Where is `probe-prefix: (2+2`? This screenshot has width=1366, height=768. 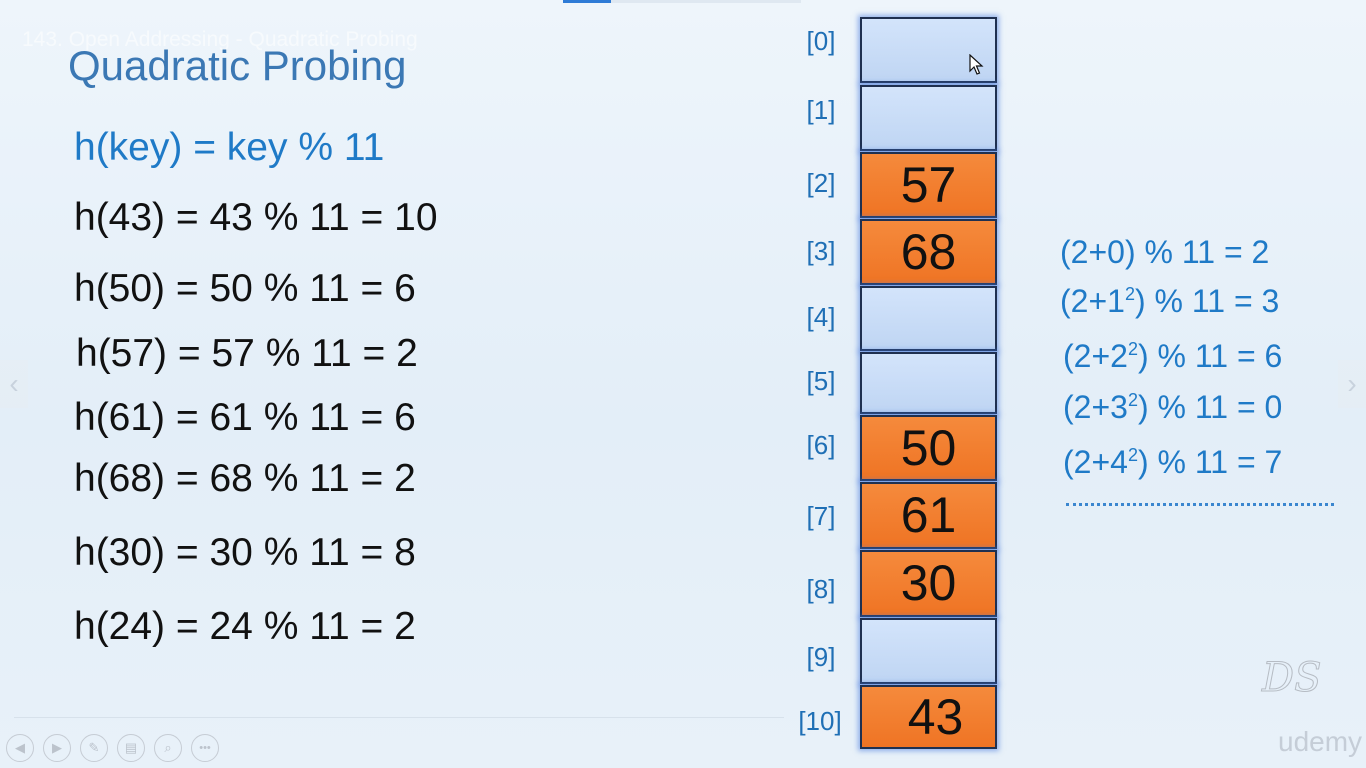 probe-prefix: (2+2 is located at coordinates (1095, 356).